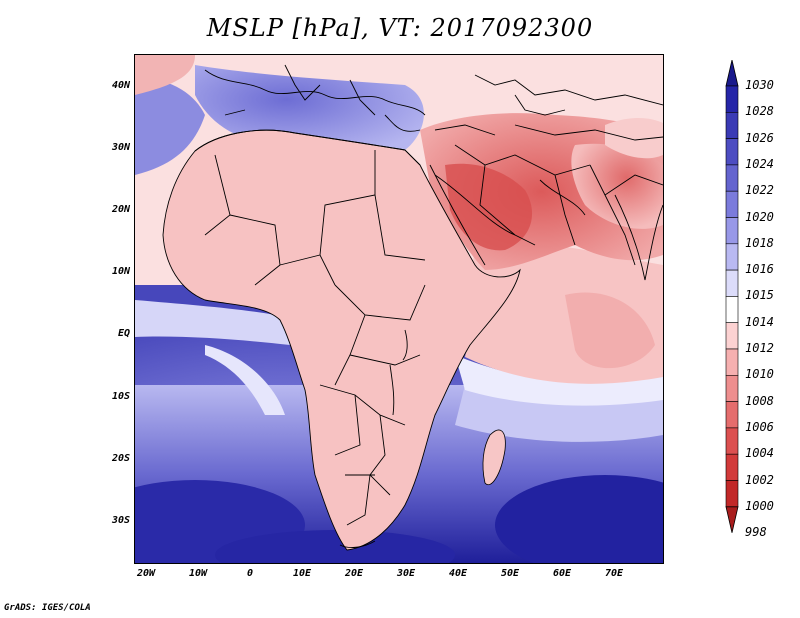 The width and height of the screenshot is (800, 618). What do you see at coordinates (302, 573) in the screenshot?
I see `lon-label-10e: 10E` at bounding box center [302, 573].